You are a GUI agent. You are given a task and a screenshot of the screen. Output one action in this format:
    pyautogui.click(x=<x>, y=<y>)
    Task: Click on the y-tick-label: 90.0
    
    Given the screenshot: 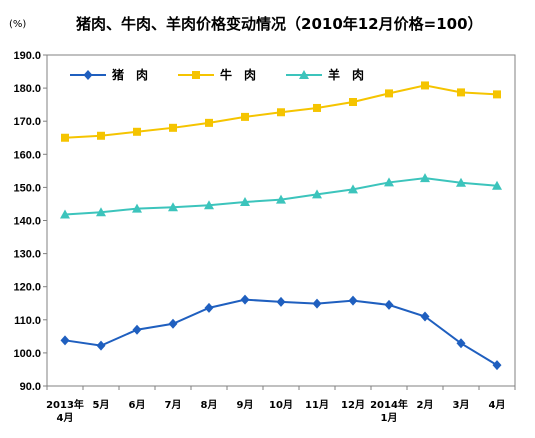 What is the action you would take?
    pyautogui.click(x=30, y=387)
    